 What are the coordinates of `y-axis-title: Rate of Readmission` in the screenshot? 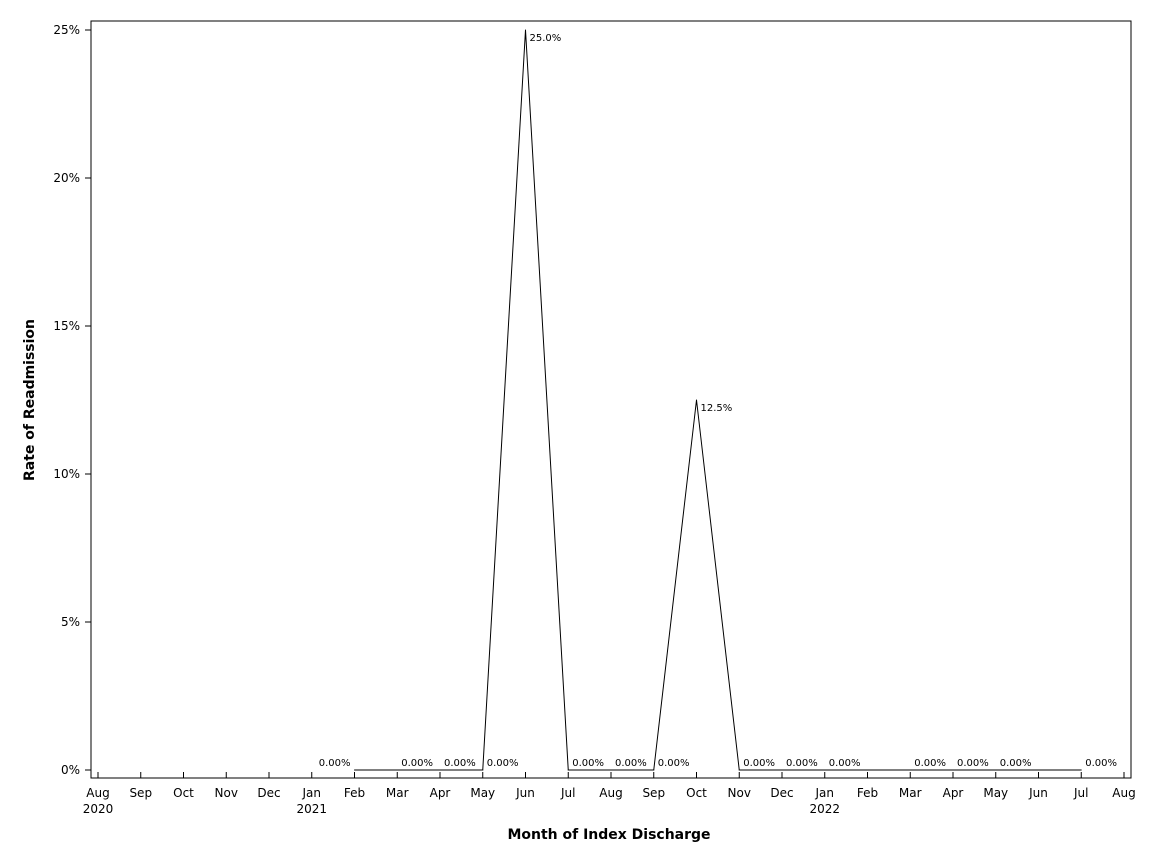 It's located at (30, 400).